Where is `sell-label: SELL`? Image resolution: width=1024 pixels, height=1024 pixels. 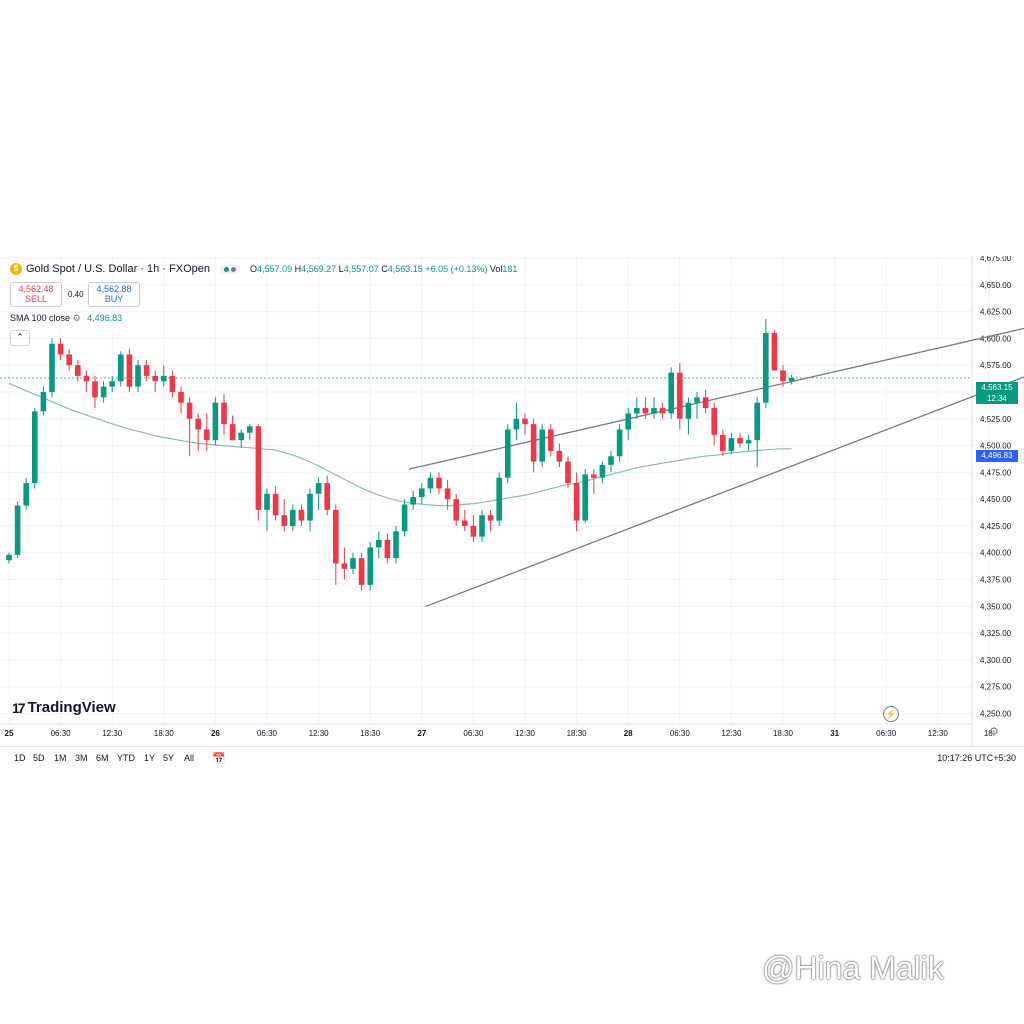
sell-label: SELL is located at coordinates (36, 299).